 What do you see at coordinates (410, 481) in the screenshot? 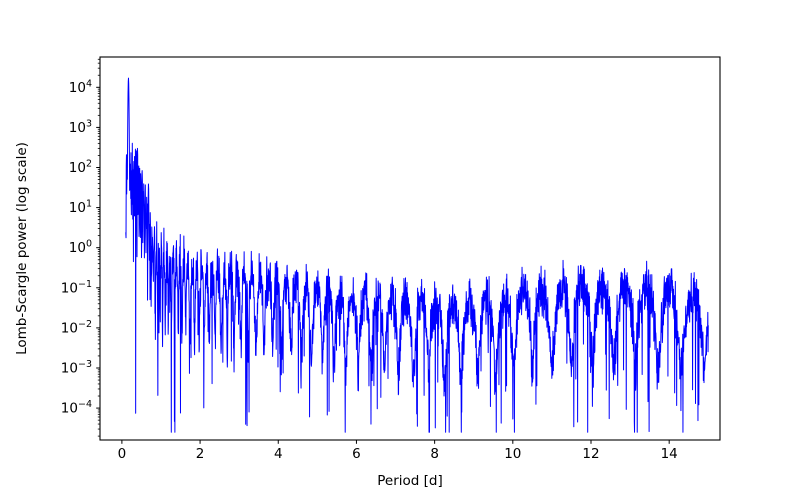
I see `x-axis-title: Period [d]` at bounding box center [410, 481].